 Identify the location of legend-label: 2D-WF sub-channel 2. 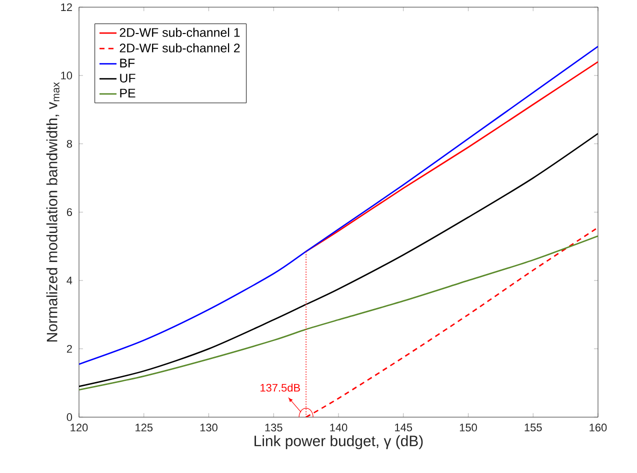
(180, 47).